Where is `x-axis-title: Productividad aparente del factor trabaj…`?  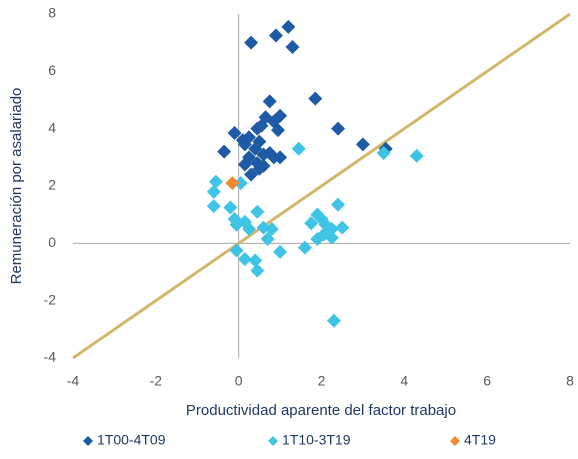
x-axis-title: Productividad aparente del factor trabaj… is located at coordinates (321, 410).